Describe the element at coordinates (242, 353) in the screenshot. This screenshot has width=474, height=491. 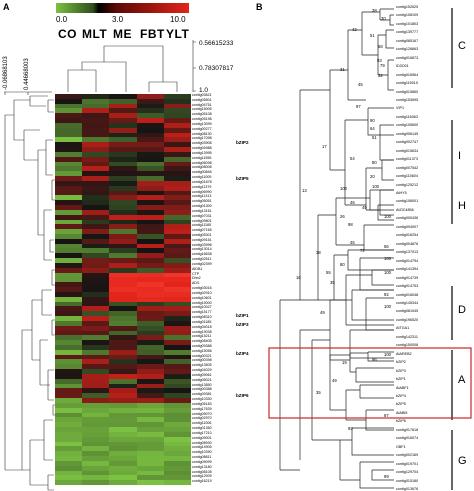
I see `bzip-label-4: bZIP4` at that location.